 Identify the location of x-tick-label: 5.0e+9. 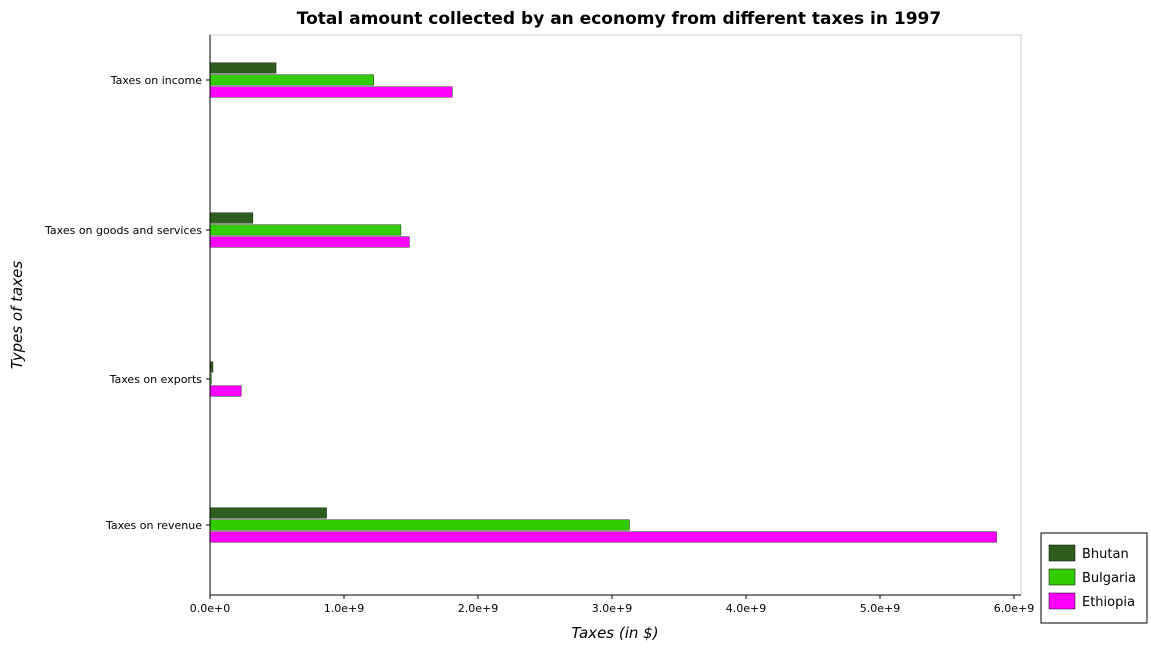
(880, 608).